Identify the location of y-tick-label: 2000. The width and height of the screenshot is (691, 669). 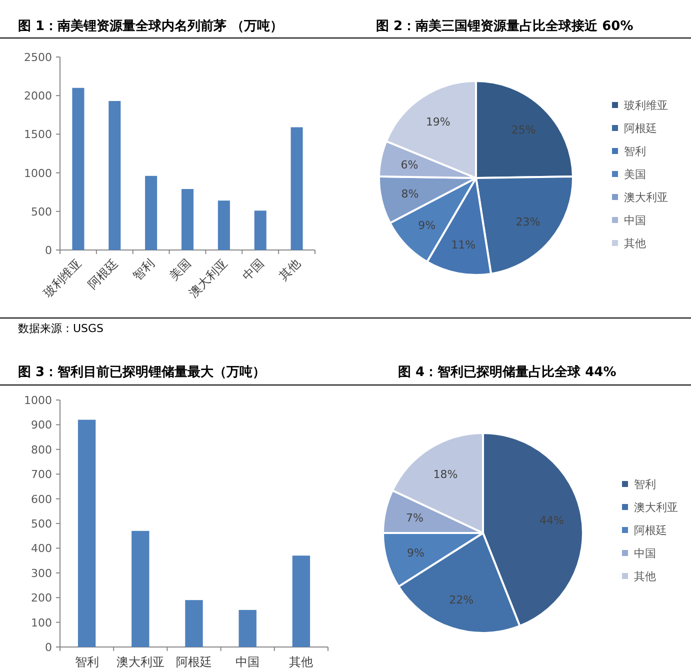
(38, 96).